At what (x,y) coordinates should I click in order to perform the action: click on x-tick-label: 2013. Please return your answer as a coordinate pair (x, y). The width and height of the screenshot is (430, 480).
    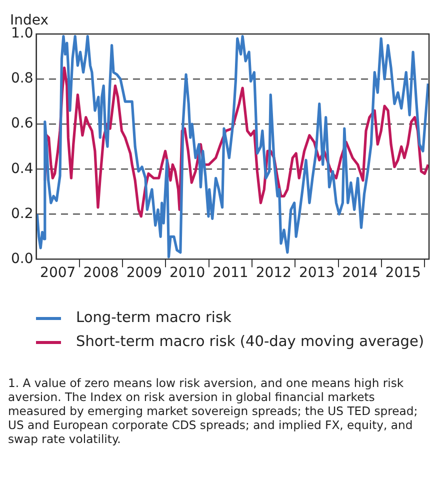
    Looking at the image, I should click on (316, 273).